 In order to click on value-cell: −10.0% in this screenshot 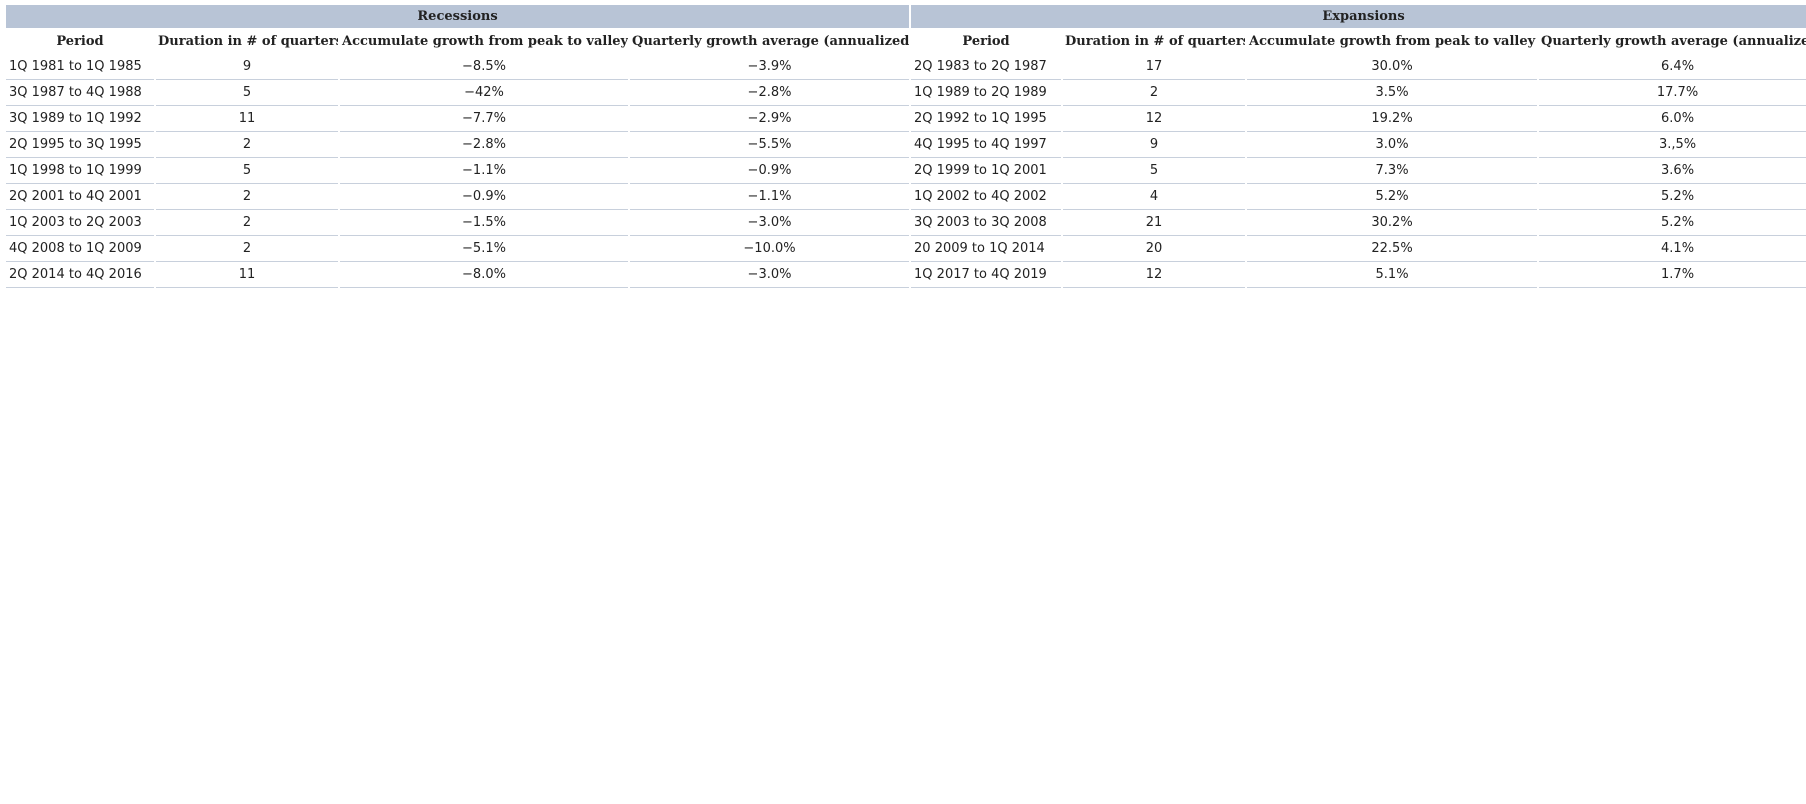, I will do `click(770, 249)`.